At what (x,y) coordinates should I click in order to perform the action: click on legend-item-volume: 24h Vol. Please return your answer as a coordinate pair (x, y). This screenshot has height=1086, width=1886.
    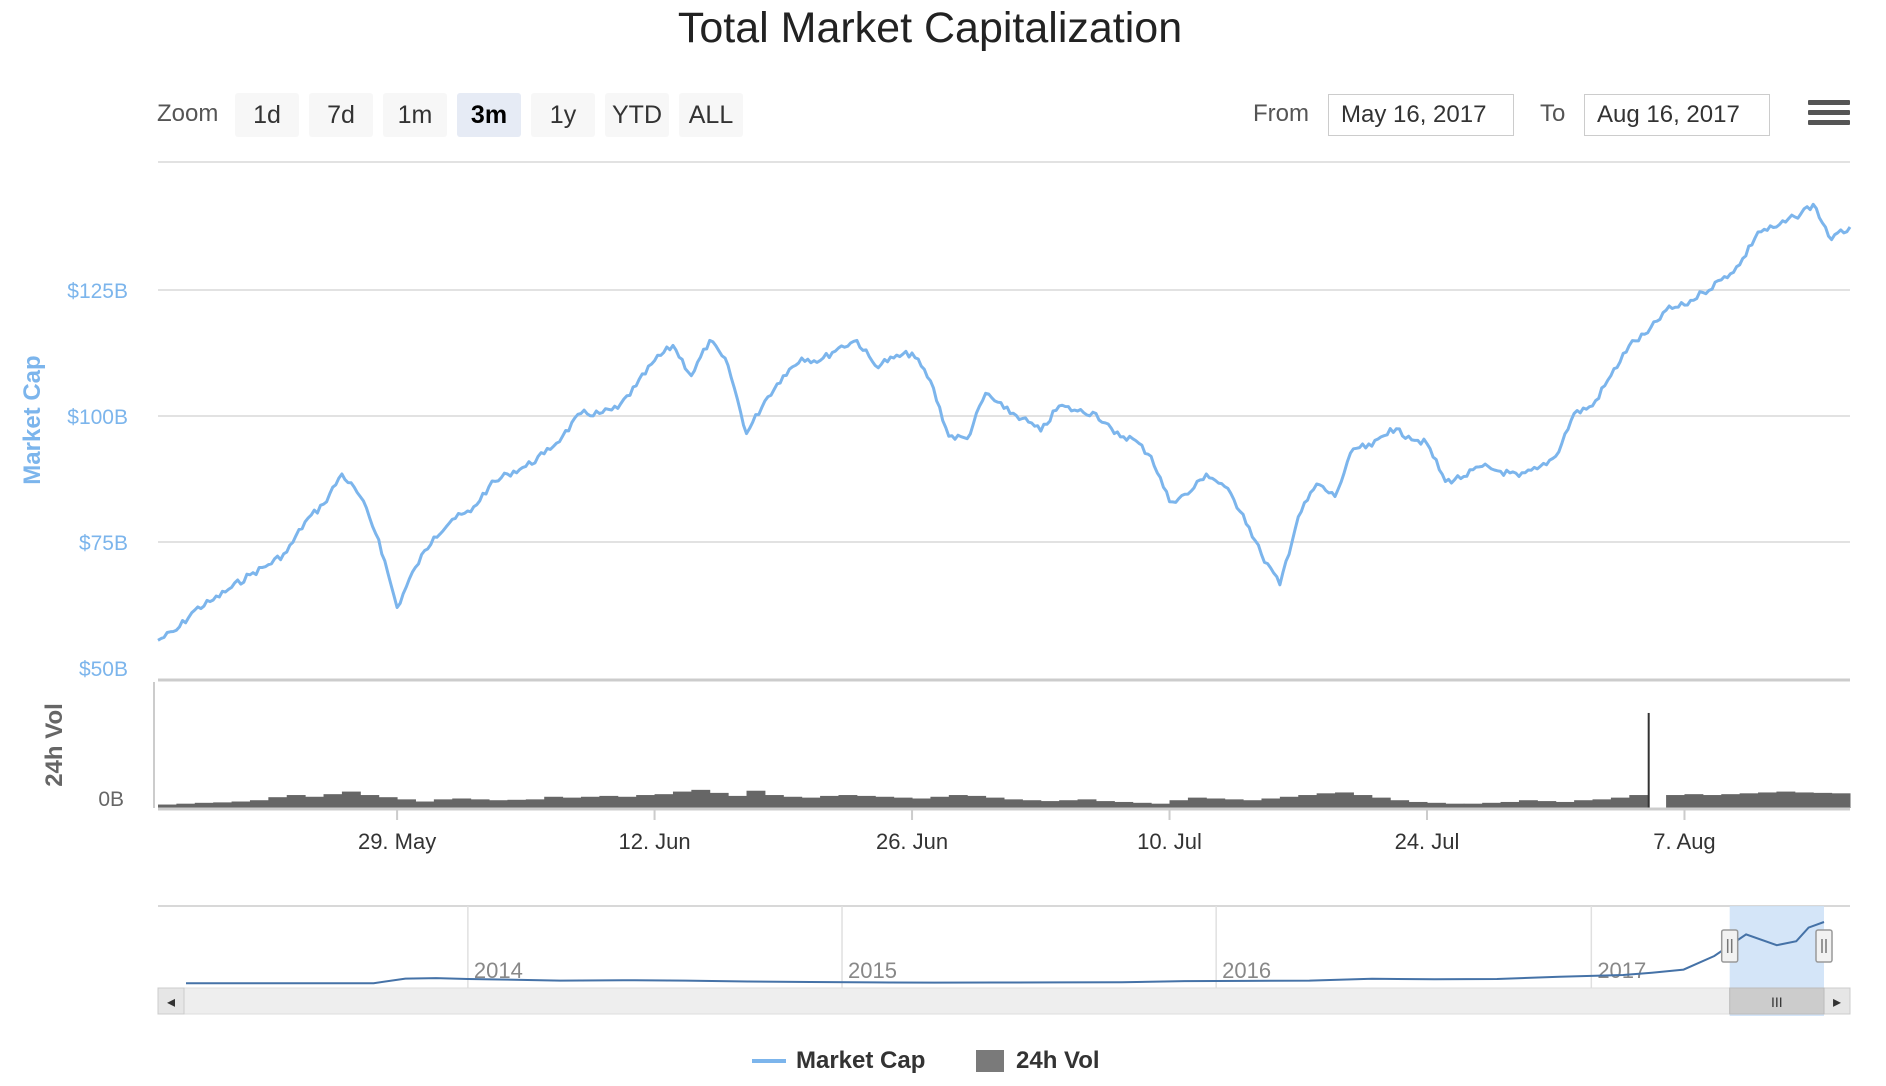
    Looking at the image, I should click on (1038, 1061).